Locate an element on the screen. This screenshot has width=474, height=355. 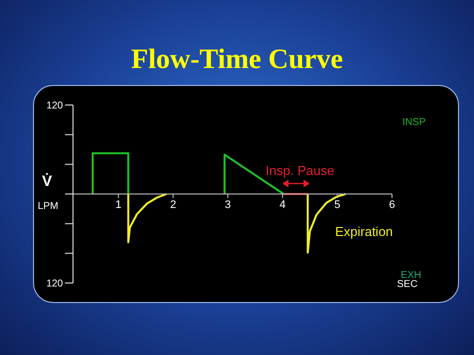
x-axis-title: SEC is located at coordinates (407, 284).